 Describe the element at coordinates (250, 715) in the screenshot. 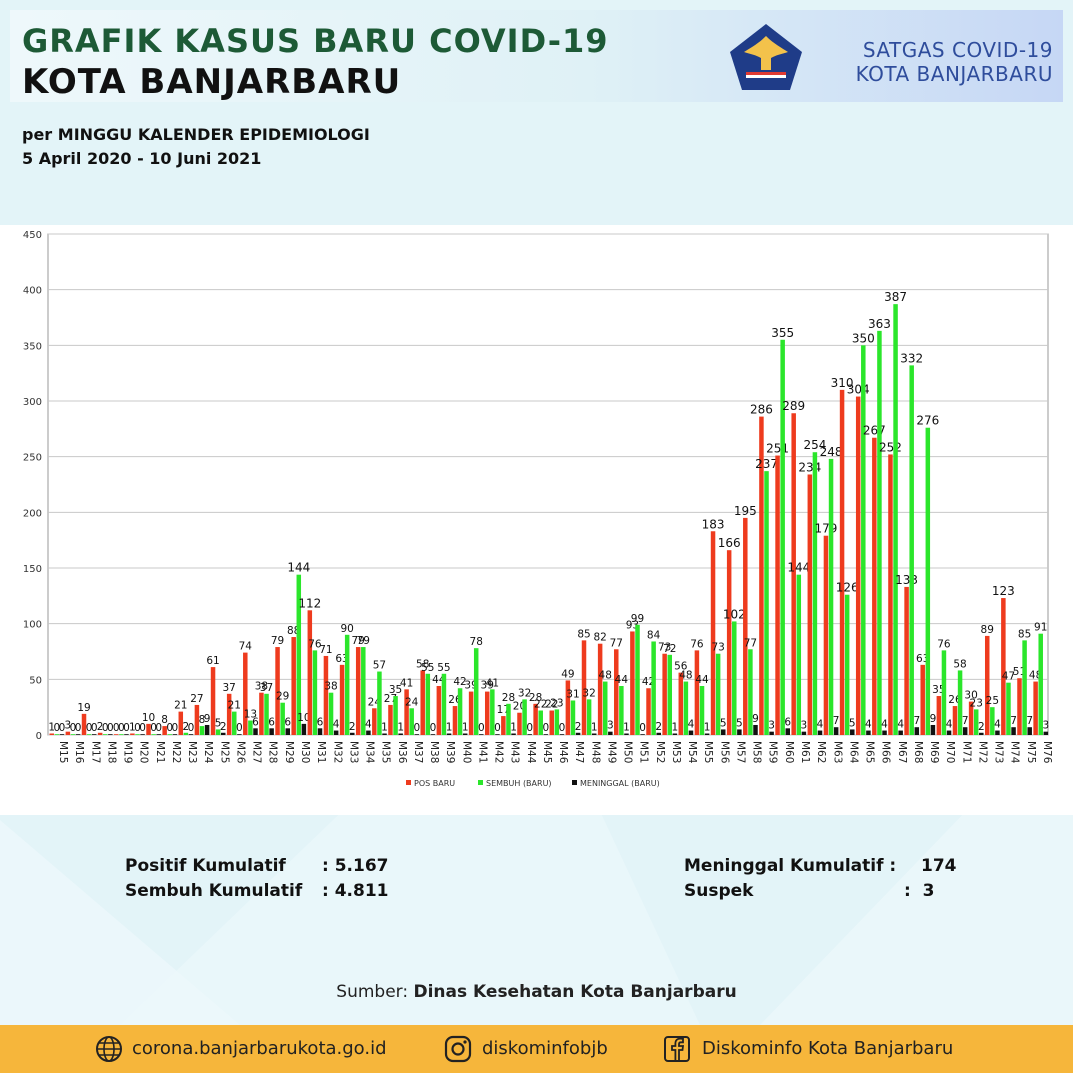

I see `data-label: 13` at that location.